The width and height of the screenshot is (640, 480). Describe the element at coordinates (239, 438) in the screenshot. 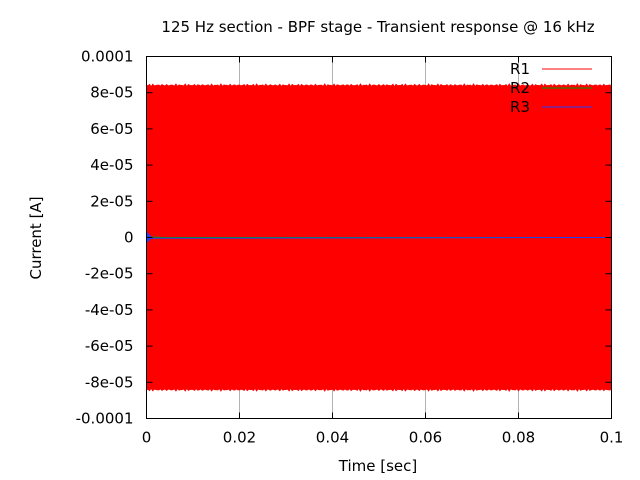

I see `x-tick-label: 0.02` at that location.